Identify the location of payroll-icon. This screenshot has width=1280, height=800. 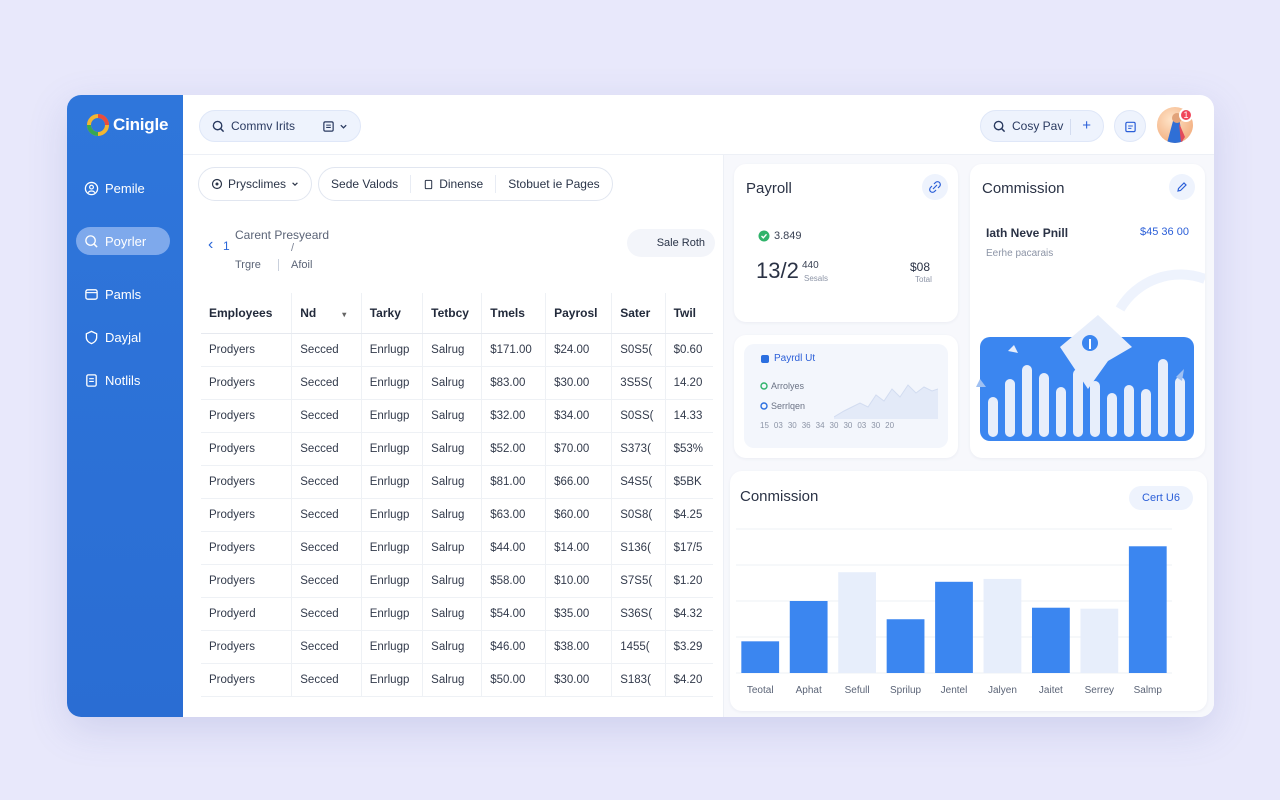
(91, 241).